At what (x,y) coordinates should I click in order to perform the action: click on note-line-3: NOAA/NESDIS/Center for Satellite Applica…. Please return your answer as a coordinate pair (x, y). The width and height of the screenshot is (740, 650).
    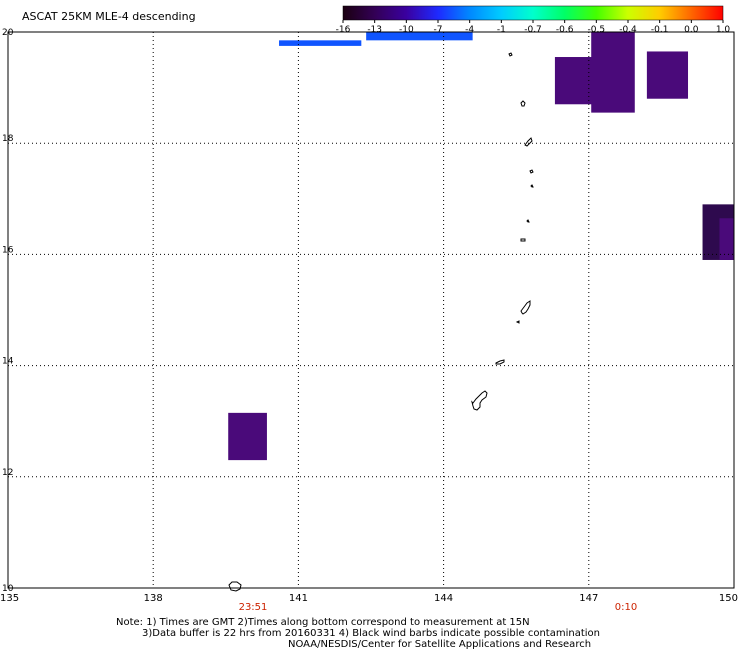
    Looking at the image, I should click on (439, 644).